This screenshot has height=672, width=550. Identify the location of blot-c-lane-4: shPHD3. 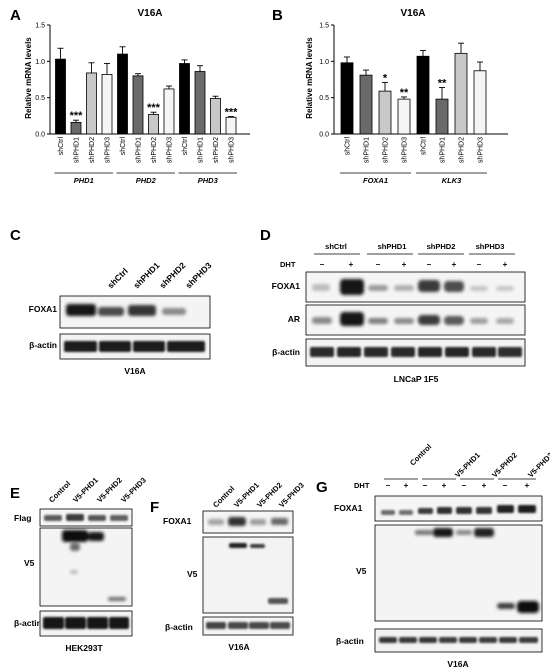
(198, 275).